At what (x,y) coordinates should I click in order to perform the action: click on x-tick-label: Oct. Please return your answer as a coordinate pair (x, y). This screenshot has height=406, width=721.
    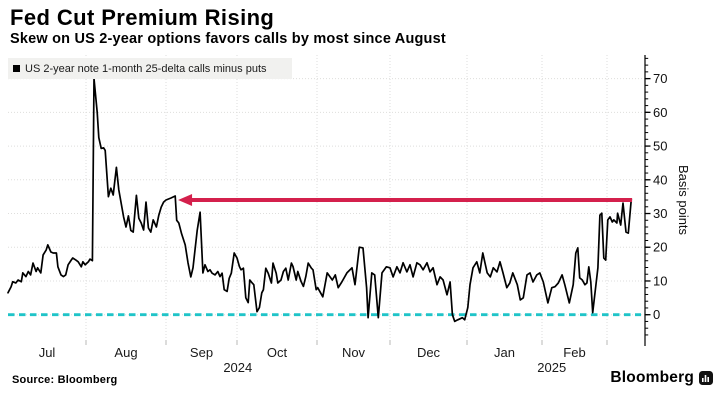
    Looking at the image, I should click on (277, 352).